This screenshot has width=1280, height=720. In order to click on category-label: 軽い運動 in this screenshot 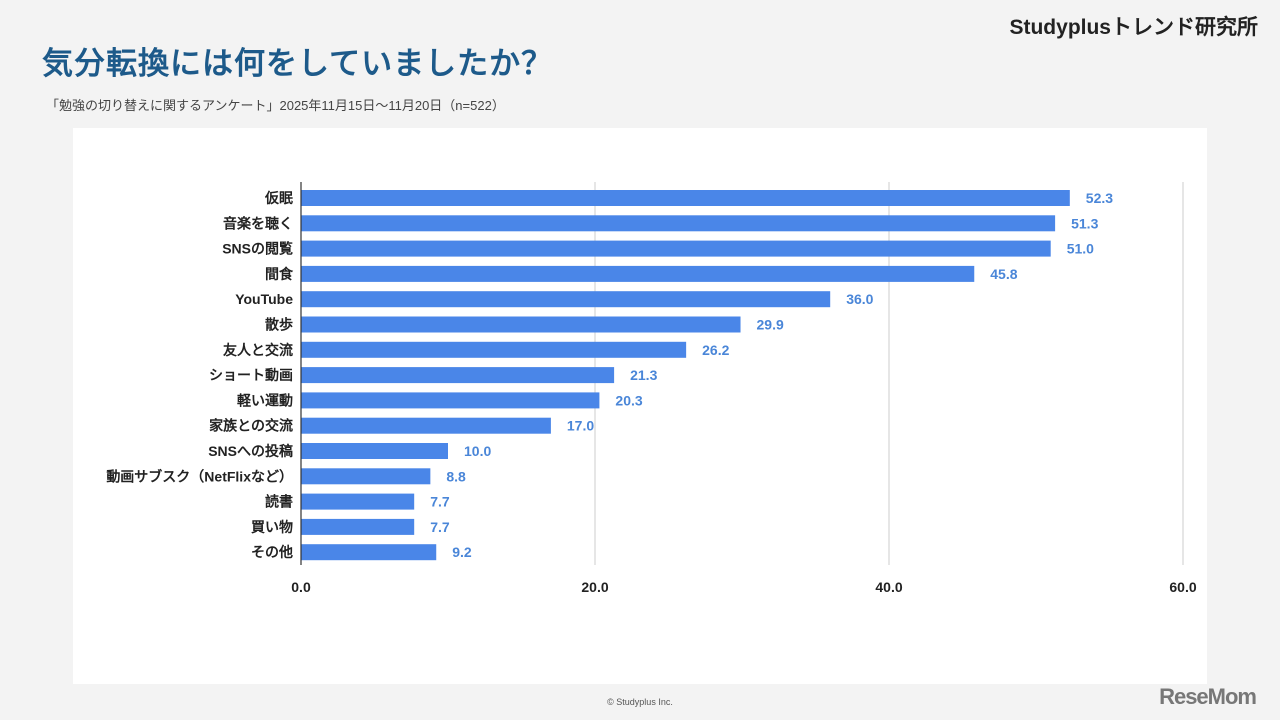, I will do `click(265, 400)`.